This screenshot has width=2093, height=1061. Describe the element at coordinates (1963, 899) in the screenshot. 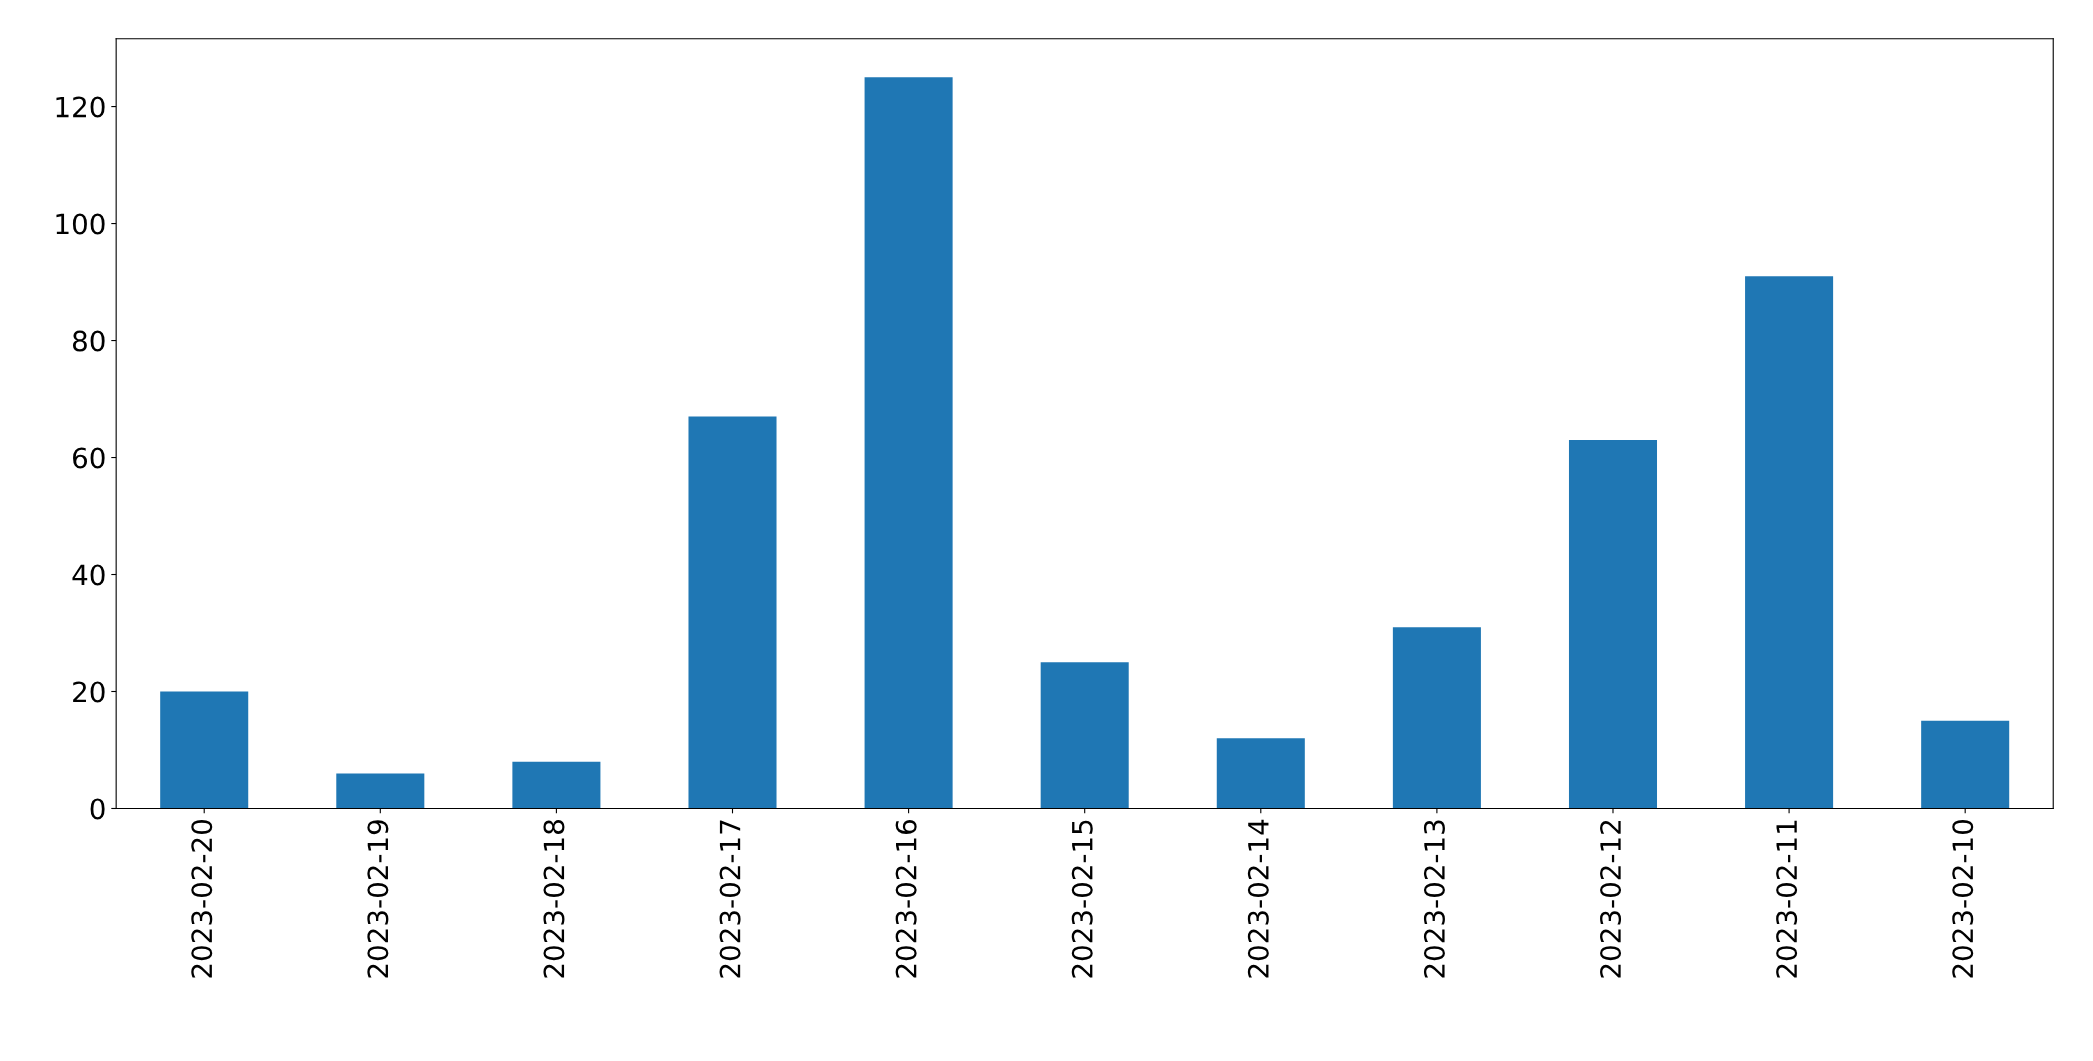

I see `x-tick-label: 2023-02-10` at that location.